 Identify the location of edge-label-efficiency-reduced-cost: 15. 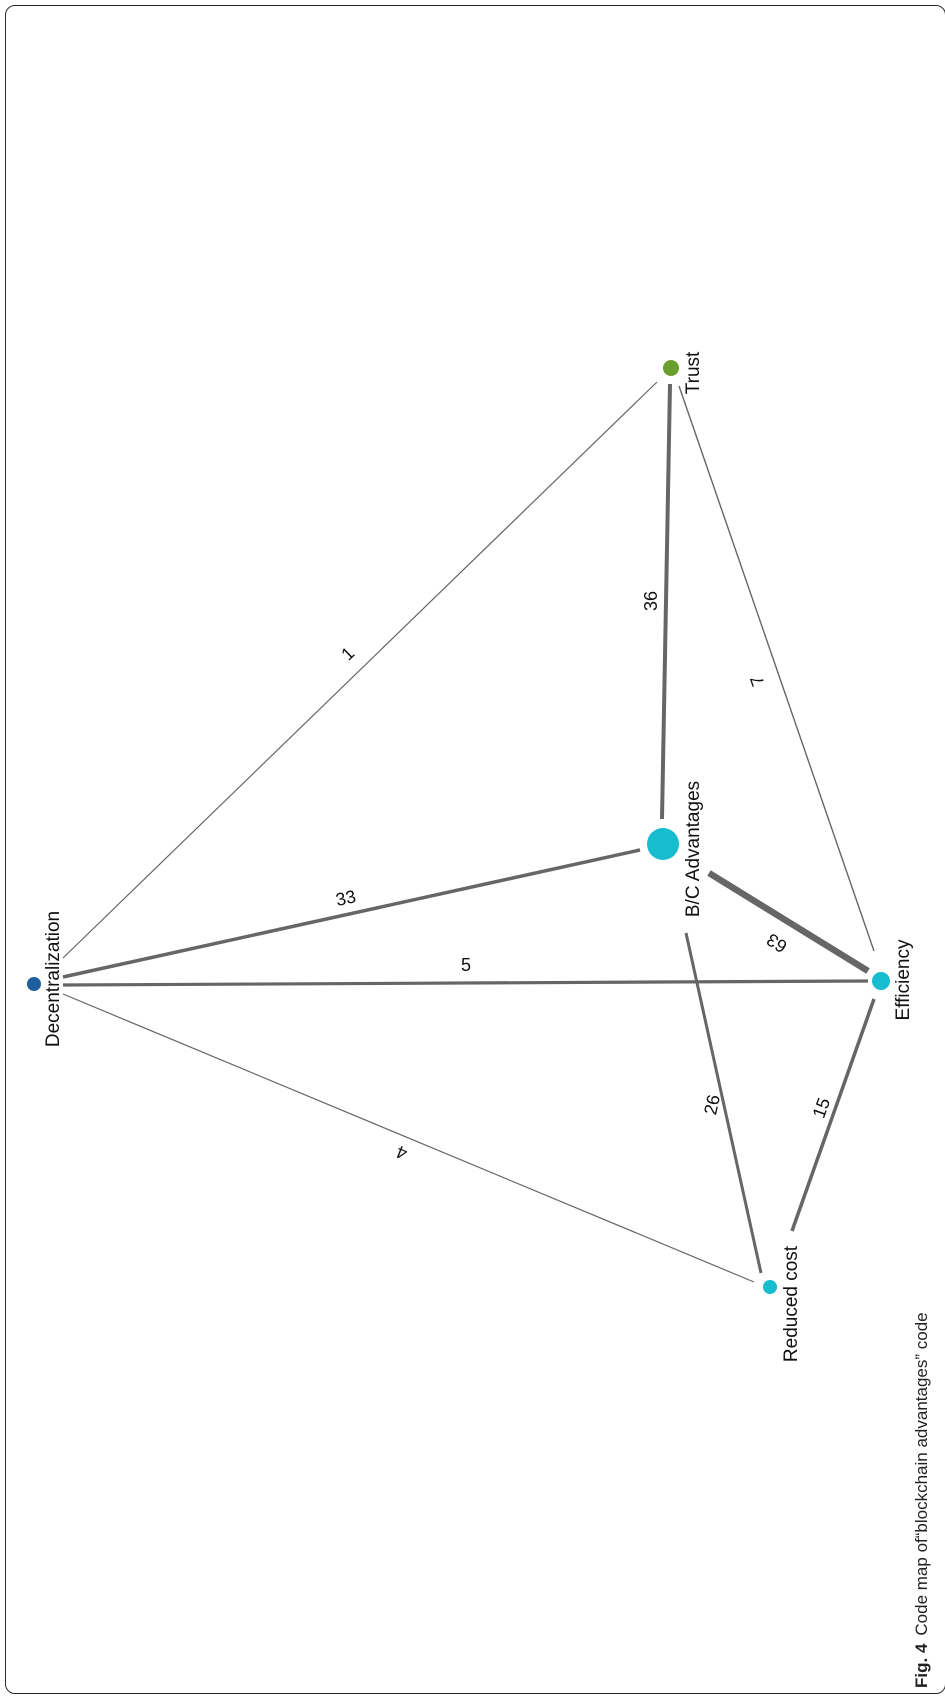
(822, 1108).